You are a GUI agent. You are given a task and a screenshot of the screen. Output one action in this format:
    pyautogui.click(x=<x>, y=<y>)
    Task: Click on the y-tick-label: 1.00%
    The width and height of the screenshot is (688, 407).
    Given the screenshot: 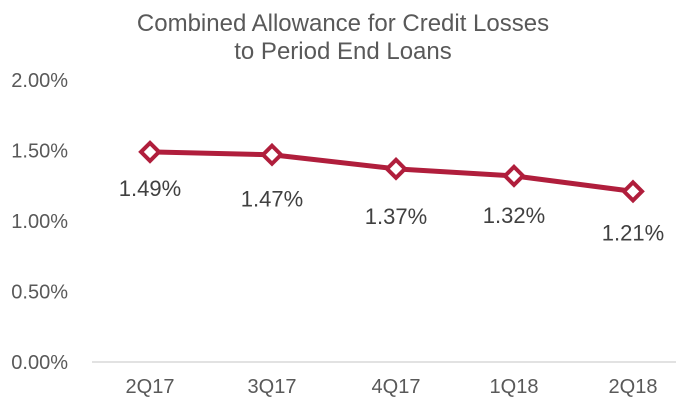 What is the action you would take?
    pyautogui.click(x=39, y=222)
    